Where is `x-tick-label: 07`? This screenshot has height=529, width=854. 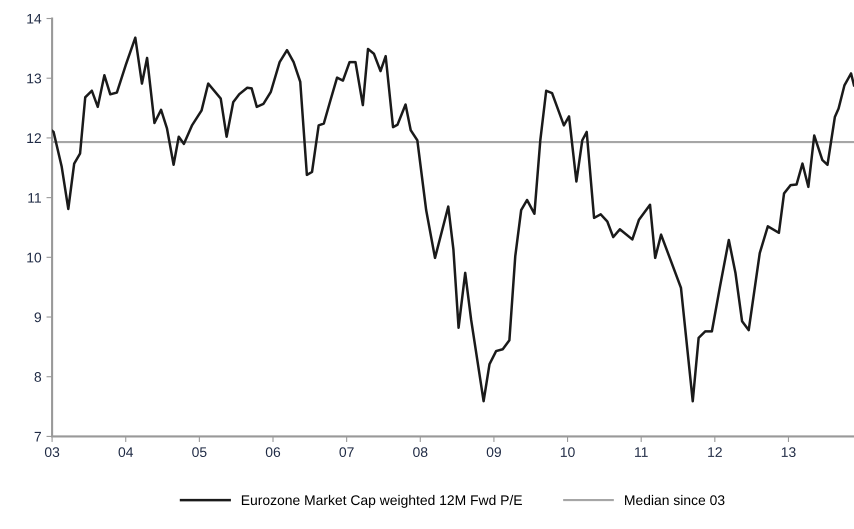 x-tick-label: 07 is located at coordinates (346, 452).